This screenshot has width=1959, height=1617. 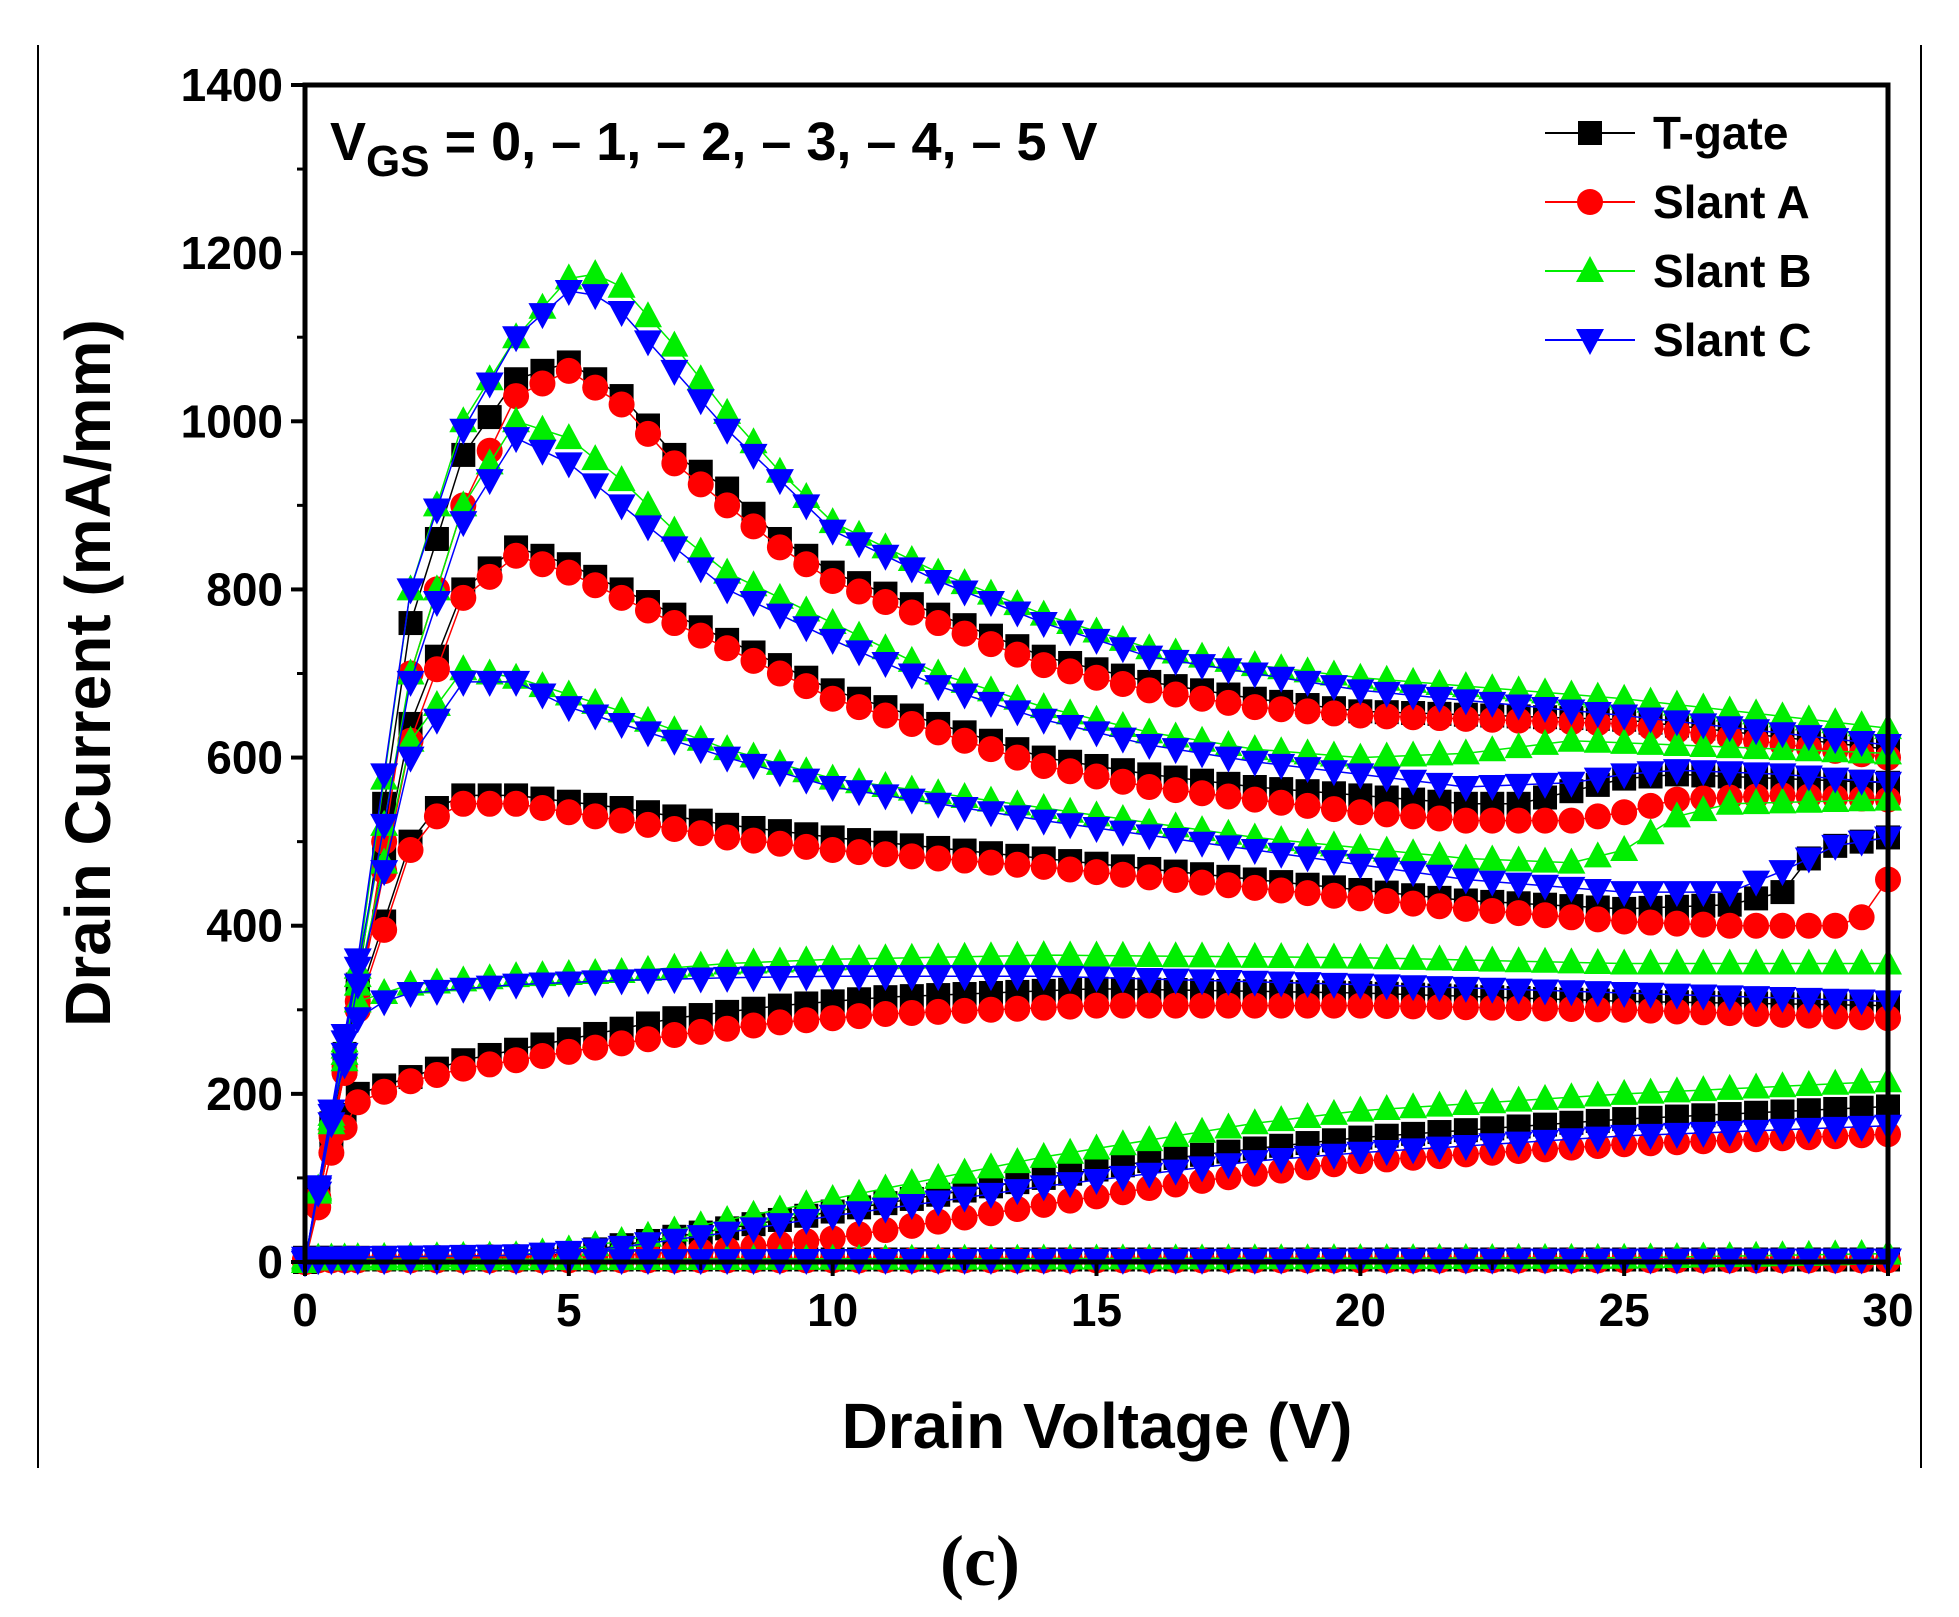 What do you see at coordinates (569, 1310) in the screenshot?
I see `x-tick-label: 5` at bounding box center [569, 1310].